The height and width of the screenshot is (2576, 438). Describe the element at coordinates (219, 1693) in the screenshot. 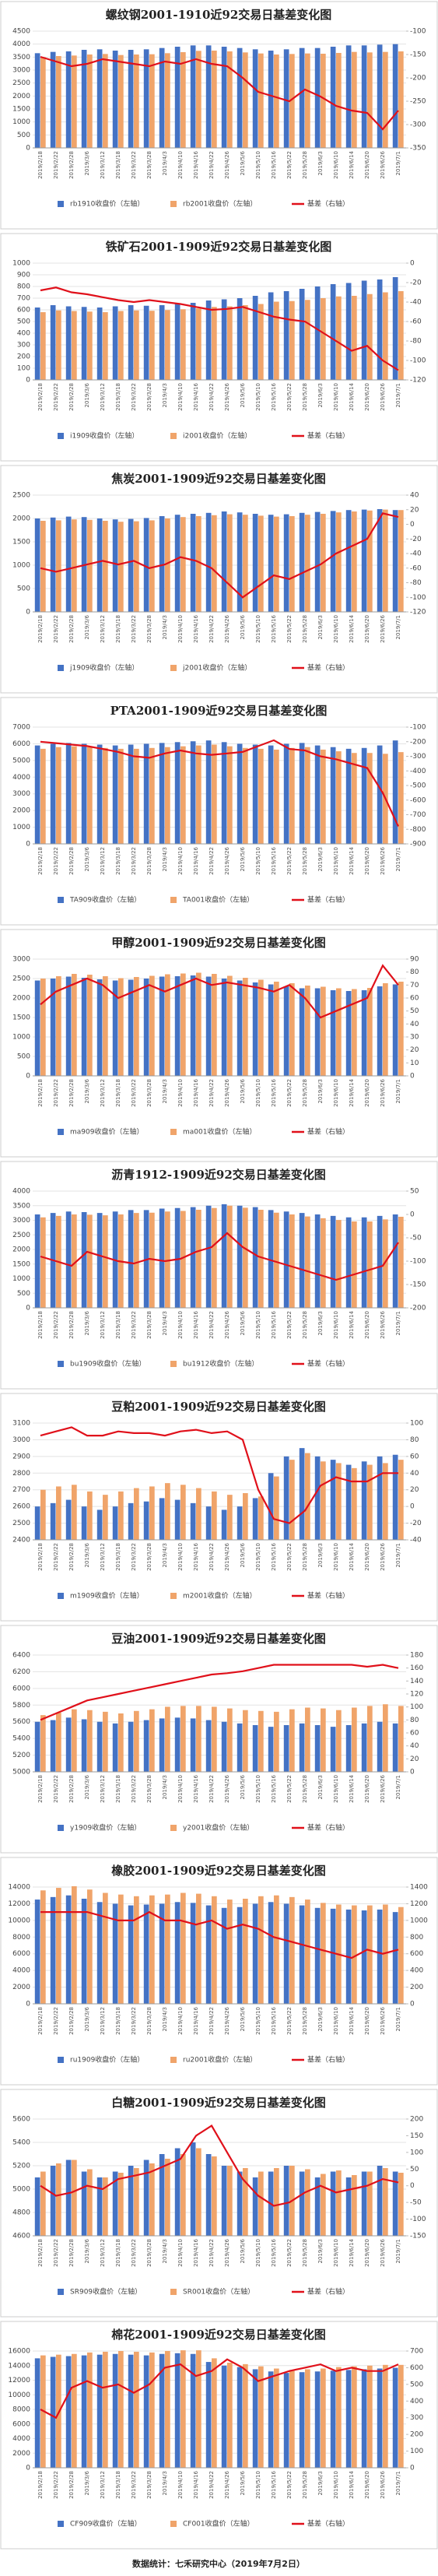

I see `basis-line` at that location.